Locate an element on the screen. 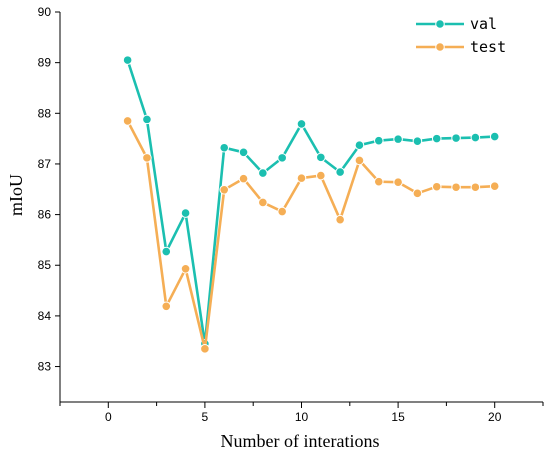 This screenshot has width=550, height=457. y-tick-label: 84 is located at coordinates (45, 316).